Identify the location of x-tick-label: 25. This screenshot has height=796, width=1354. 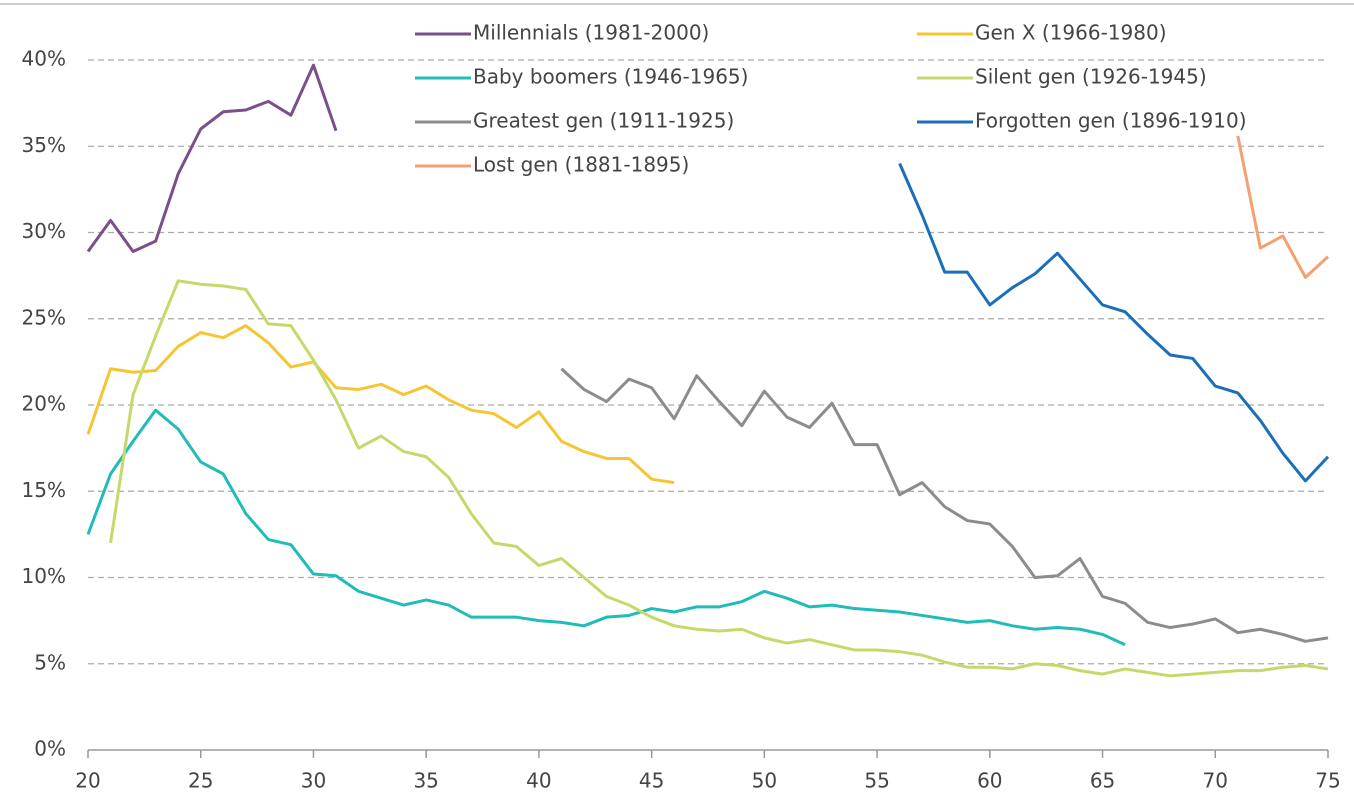
(200, 781).